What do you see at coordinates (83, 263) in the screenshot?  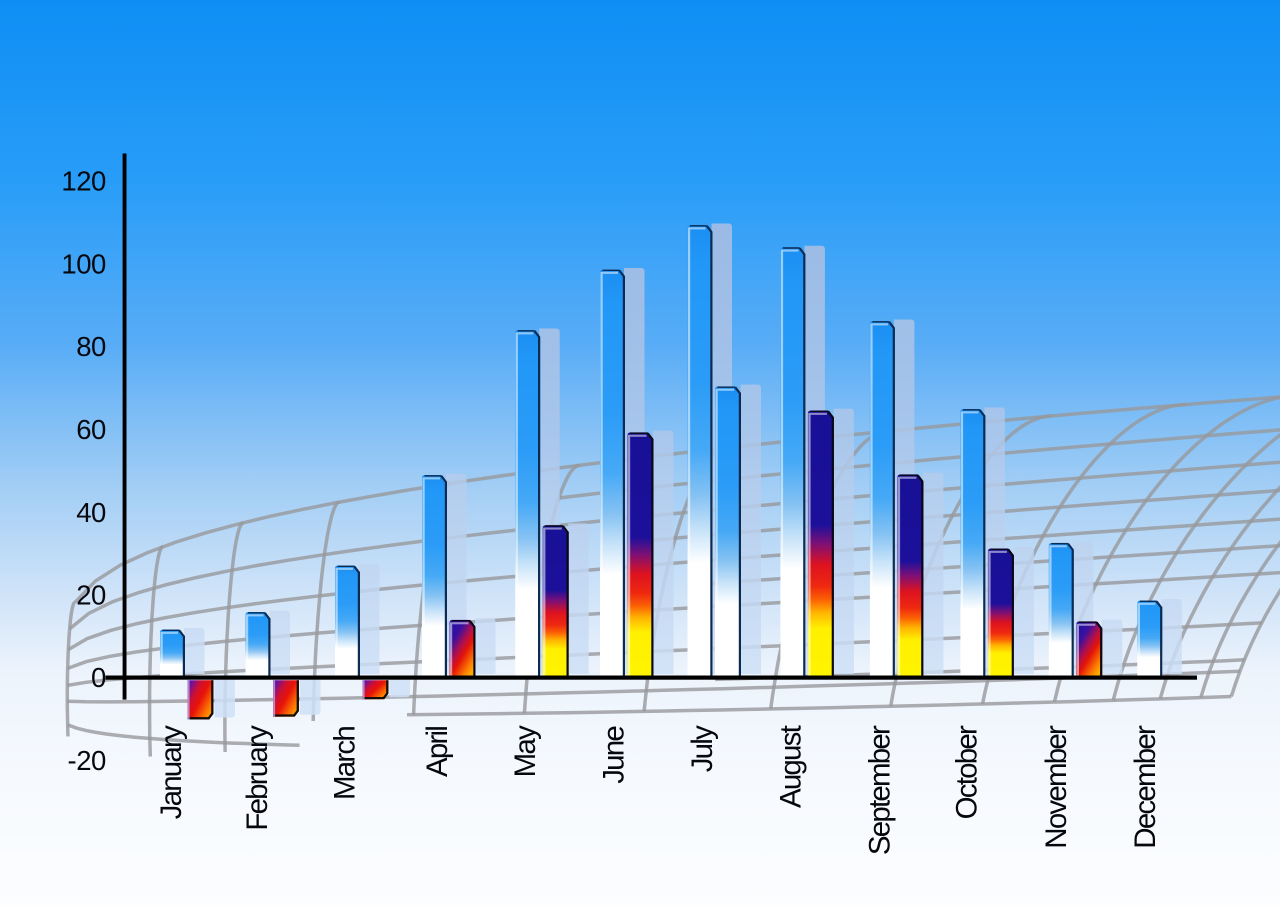 I see `svg-text: 100` at bounding box center [83, 263].